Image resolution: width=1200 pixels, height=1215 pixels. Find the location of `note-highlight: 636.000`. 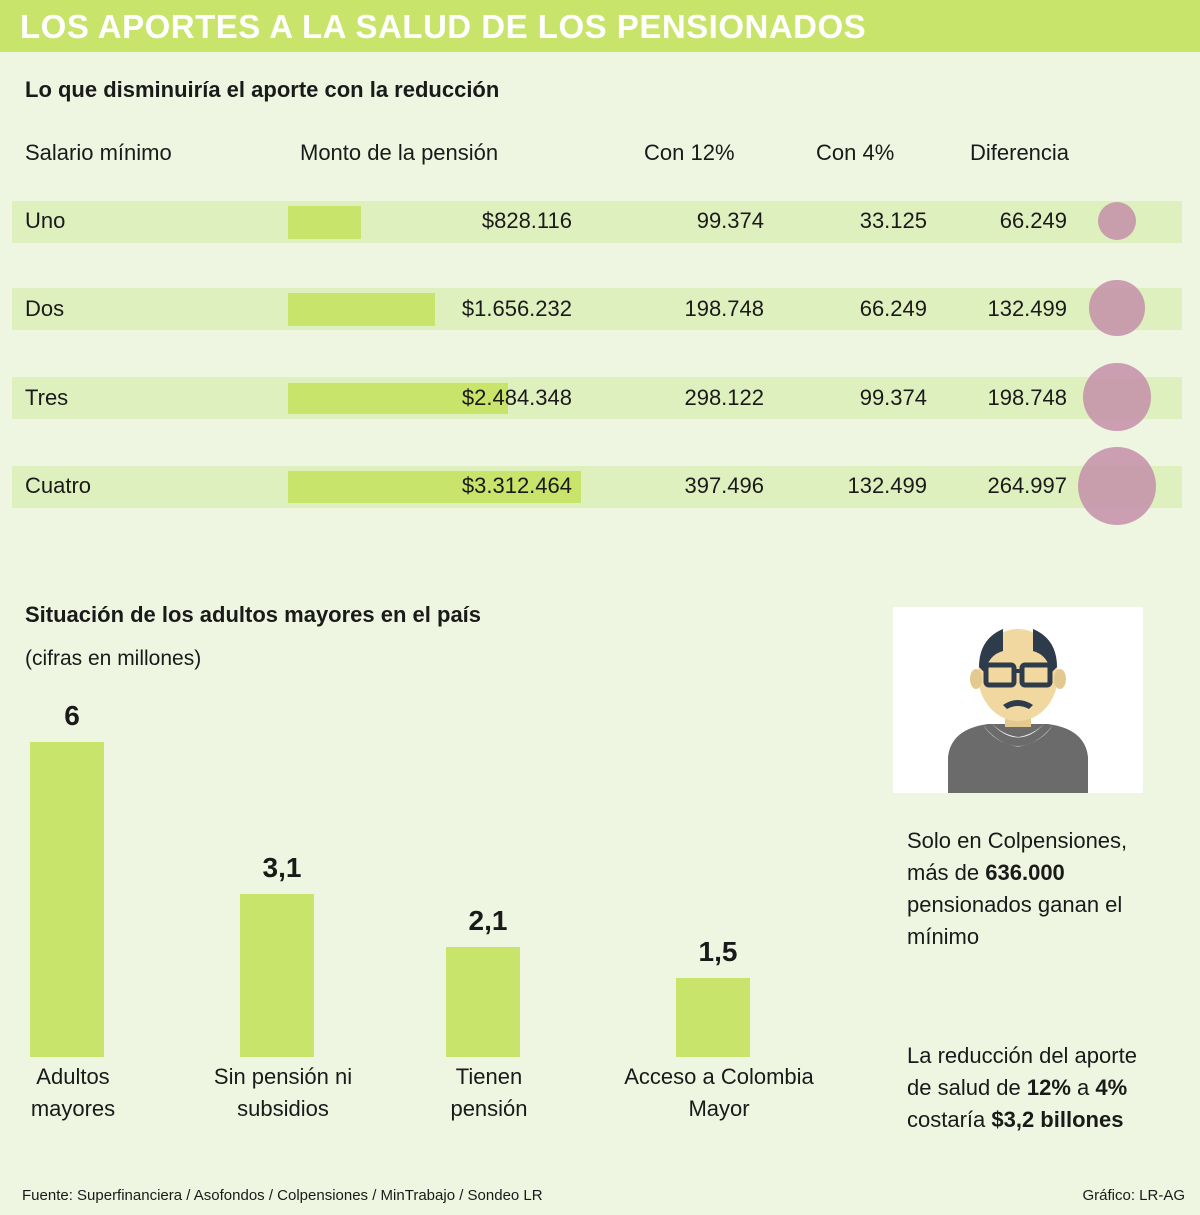

note-highlight: 636.000 is located at coordinates (1025, 872).